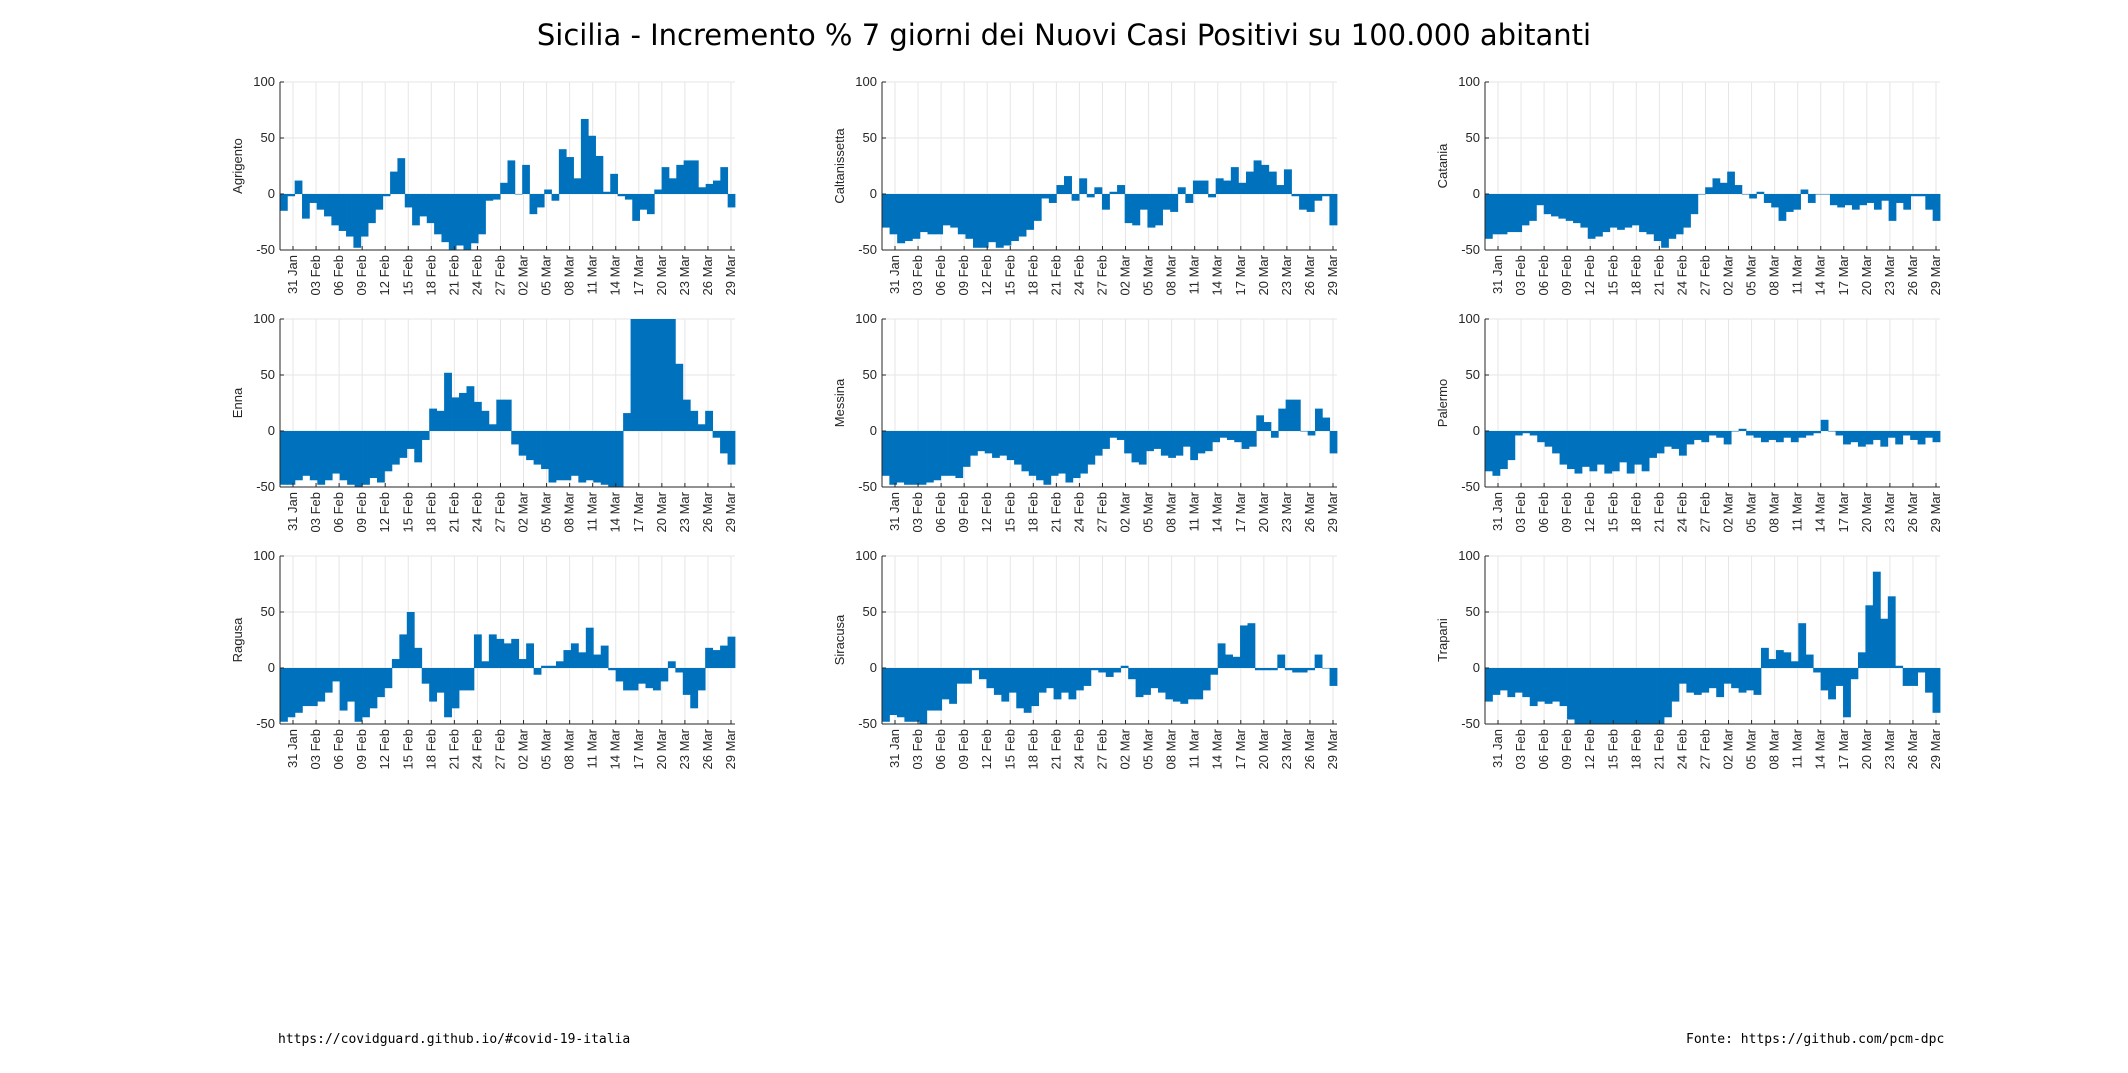 The width and height of the screenshot is (2128, 1073). I want to click on x-tick-label: 31 Jan, so click(894, 748).